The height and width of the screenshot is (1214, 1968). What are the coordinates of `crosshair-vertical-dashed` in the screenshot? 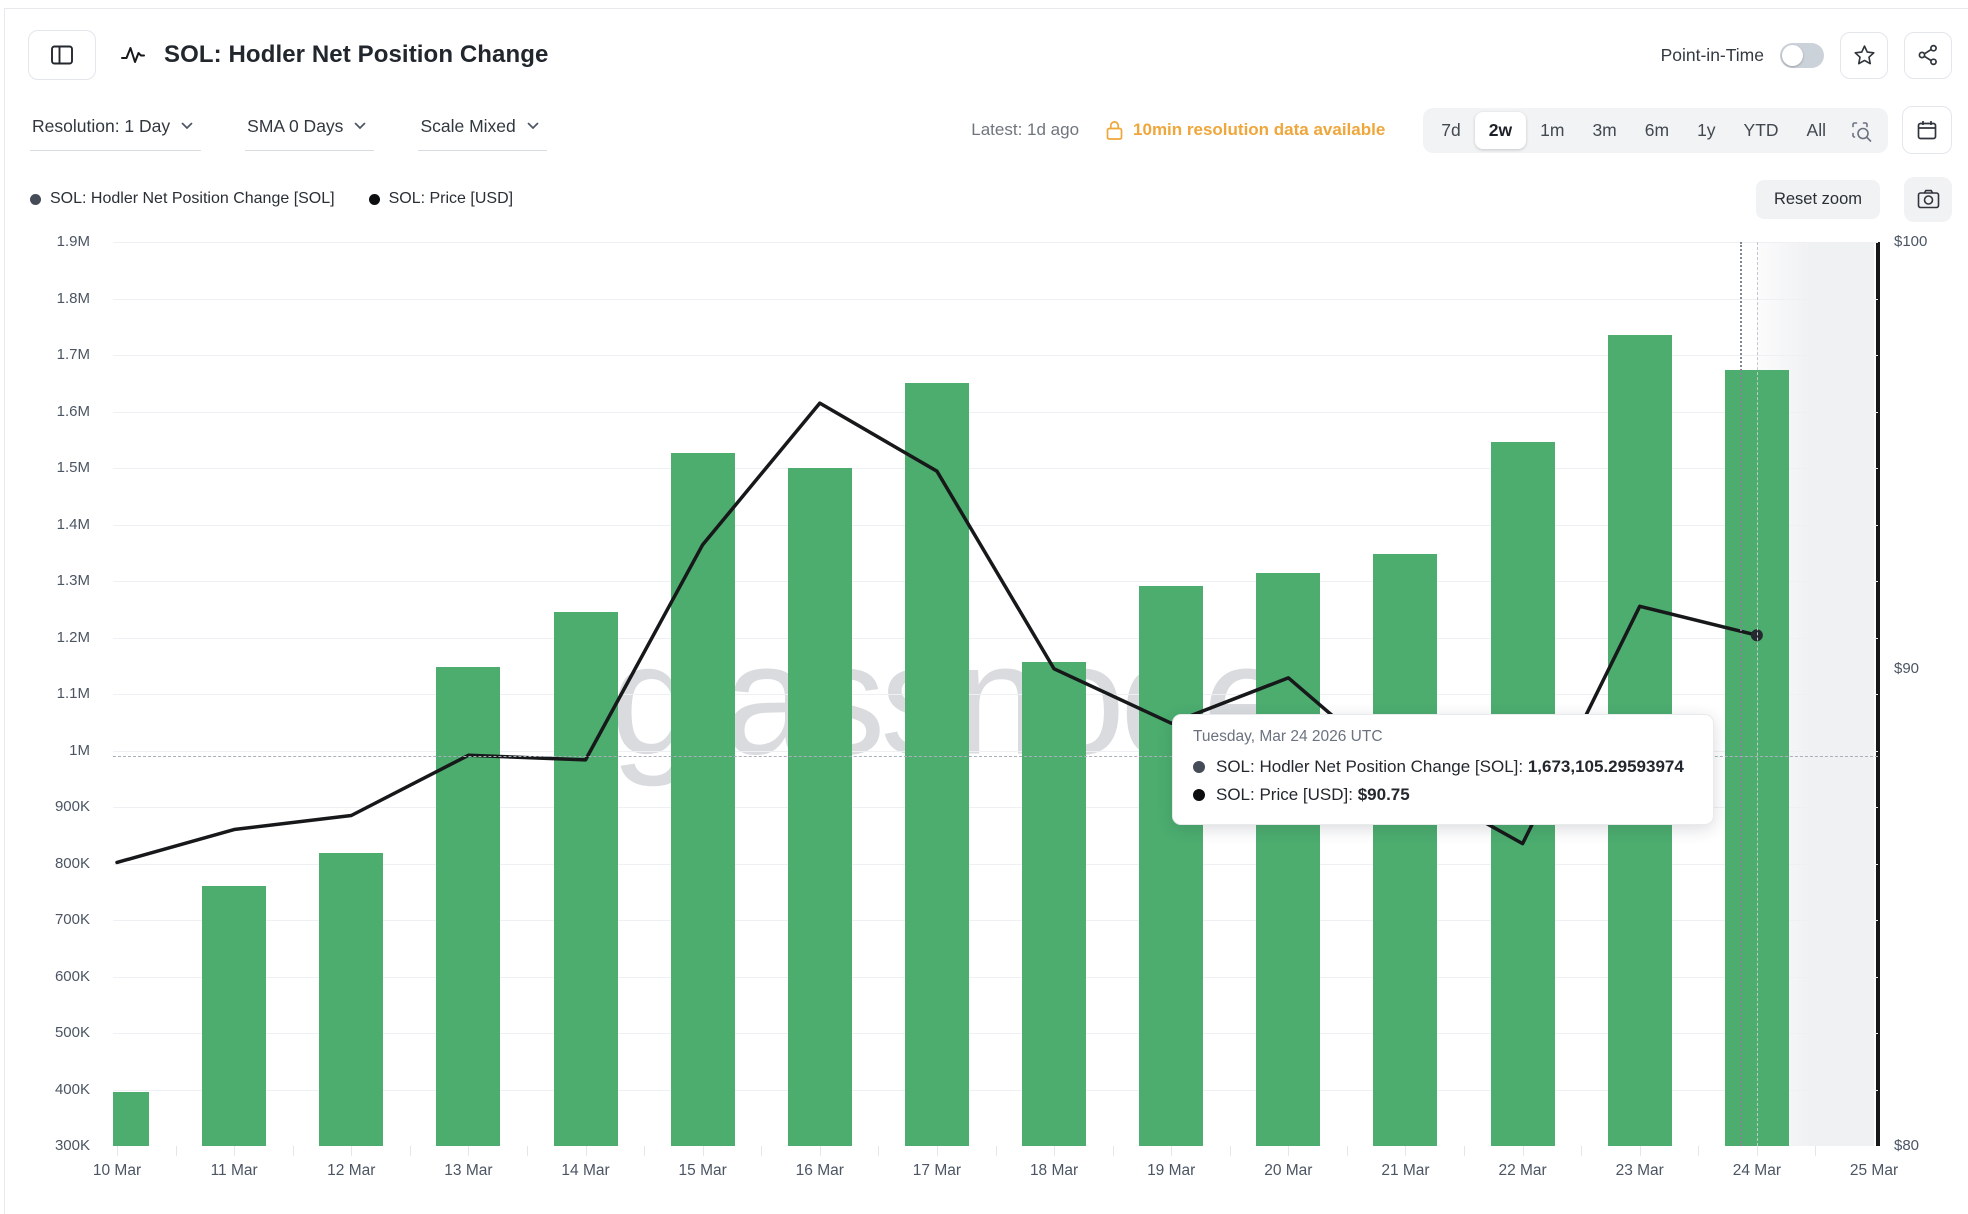 It's located at (1757, 694).